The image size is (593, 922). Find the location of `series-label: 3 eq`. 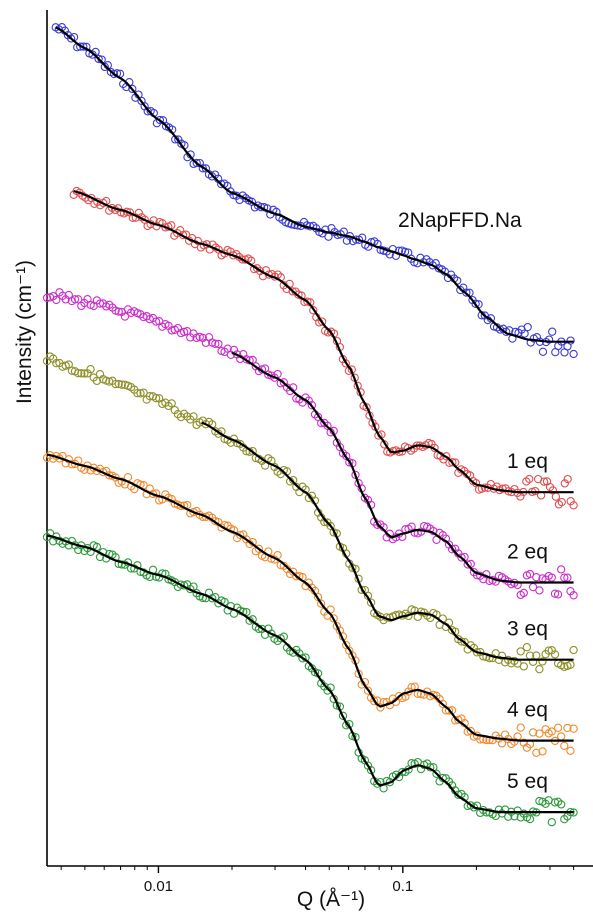

series-label: 3 eq is located at coordinates (527, 629).